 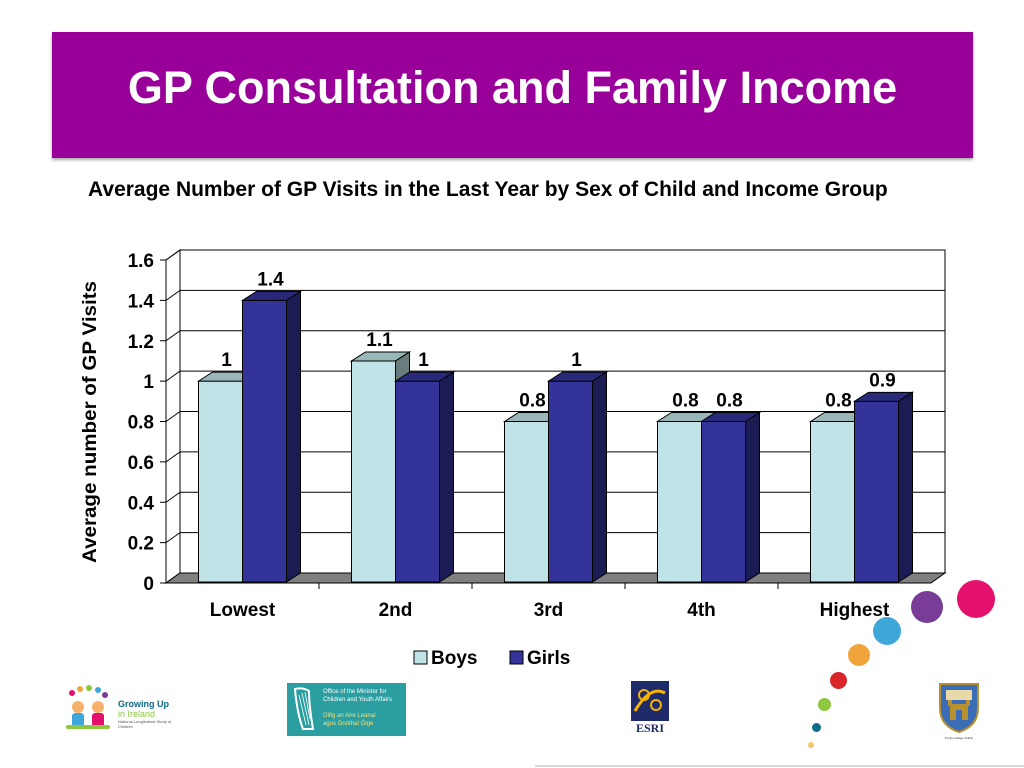 What do you see at coordinates (145, 724) in the screenshot?
I see `growing-up-line3: National Longitudinal Study of Children` at bounding box center [145, 724].